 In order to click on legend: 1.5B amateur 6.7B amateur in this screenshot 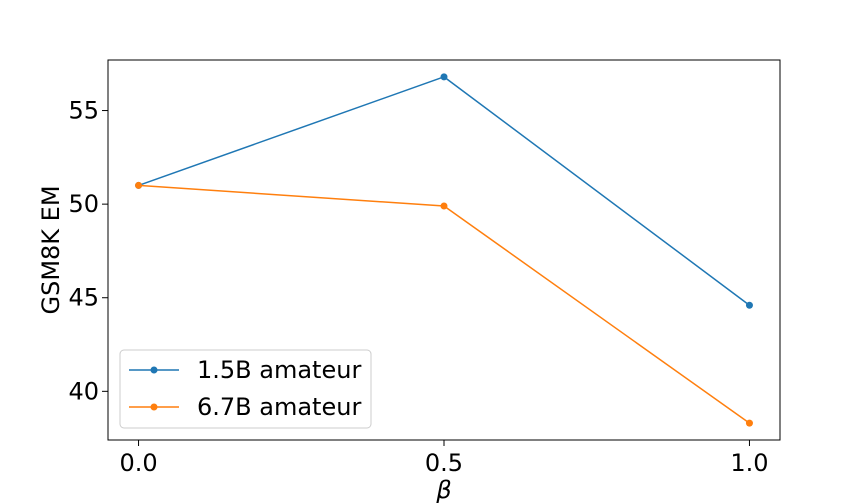, I will do `click(245, 389)`.